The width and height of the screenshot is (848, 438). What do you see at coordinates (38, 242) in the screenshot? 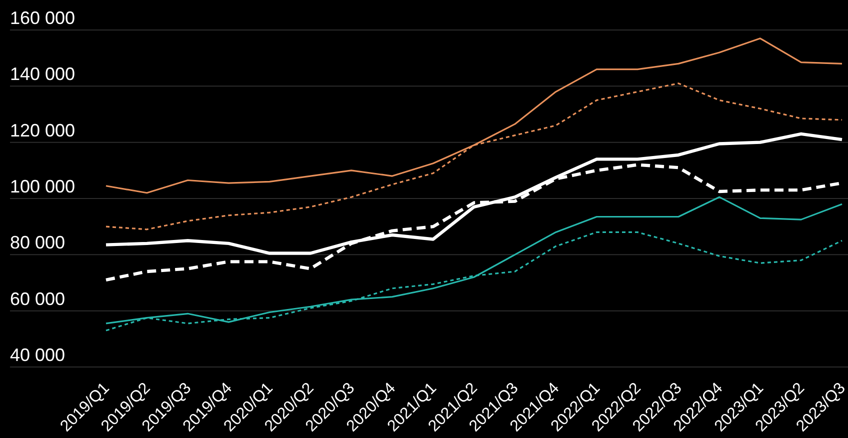
I see `y-tick-label: 80 000` at bounding box center [38, 242].